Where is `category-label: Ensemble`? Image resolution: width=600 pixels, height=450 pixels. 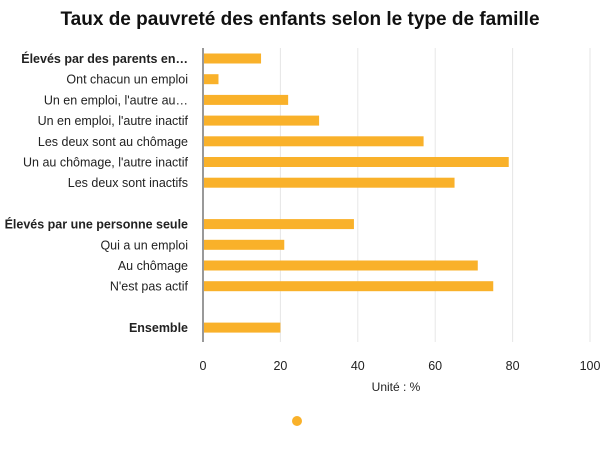
category-label: Ensemble is located at coordinates (158, 328).